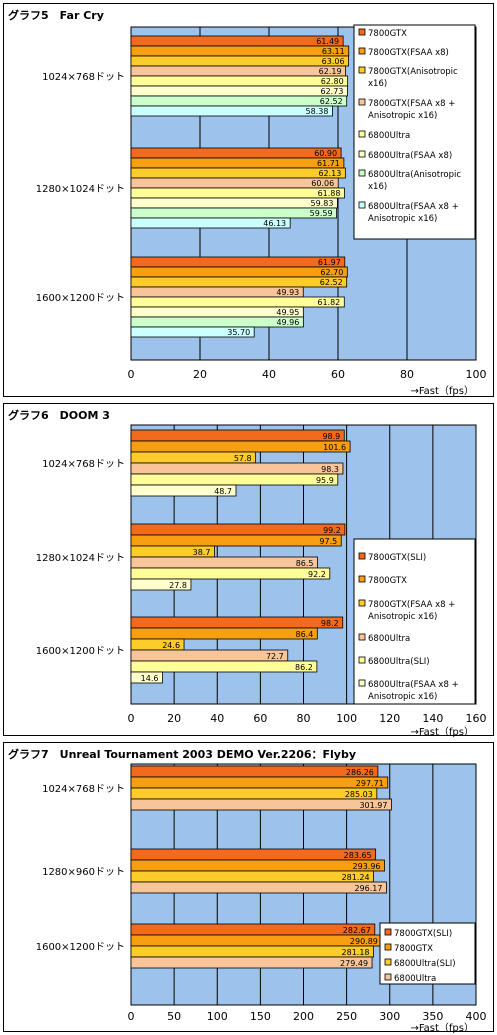 The height and width of the screenshot is (1035, 497). I want to click on legend-label: 6800Ultra, so click(389, 136).